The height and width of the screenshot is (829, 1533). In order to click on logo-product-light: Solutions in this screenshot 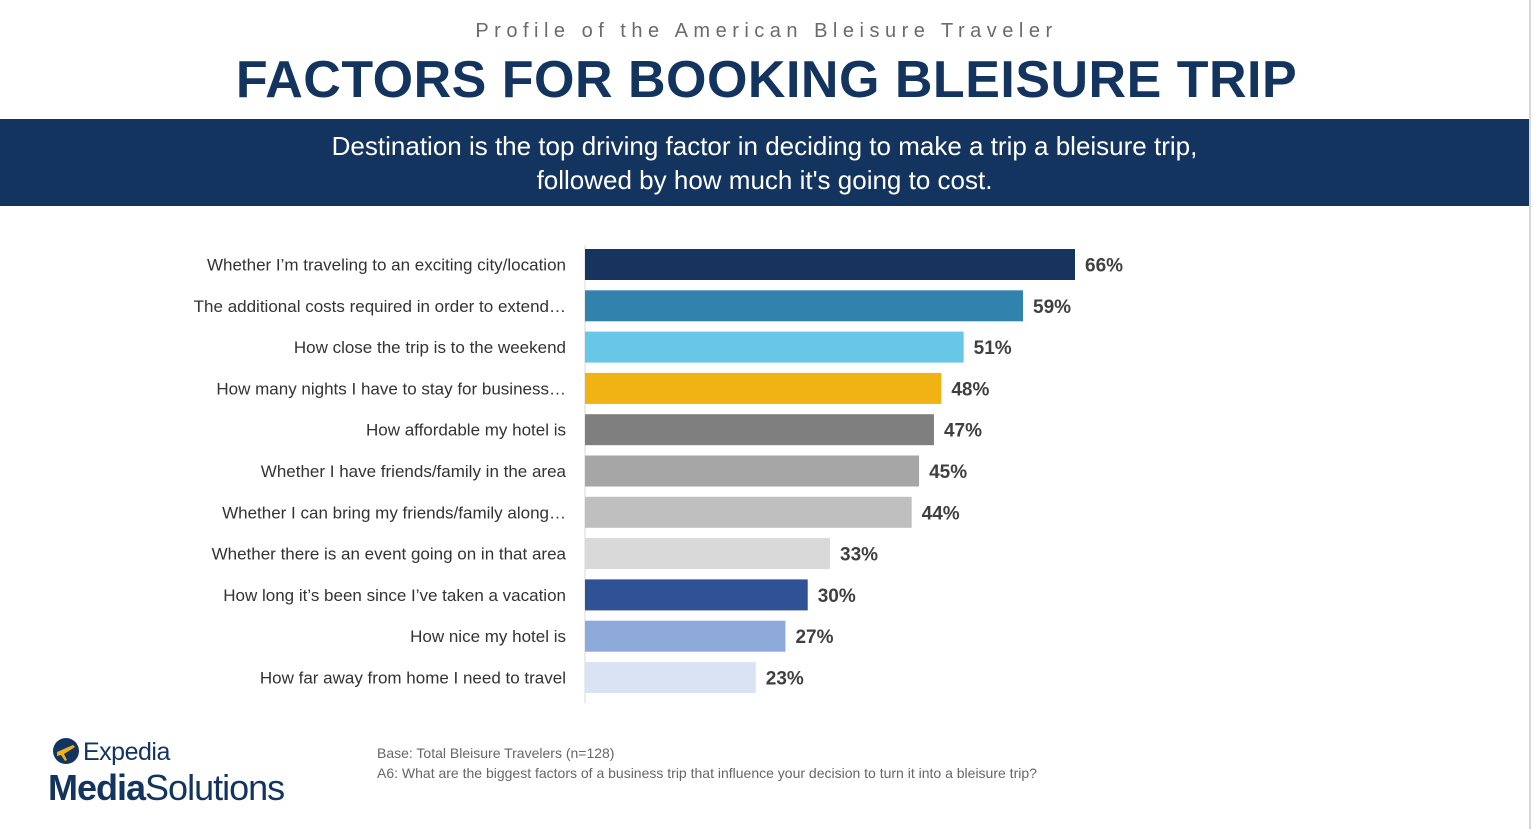, I will do `click(215, 787)`.